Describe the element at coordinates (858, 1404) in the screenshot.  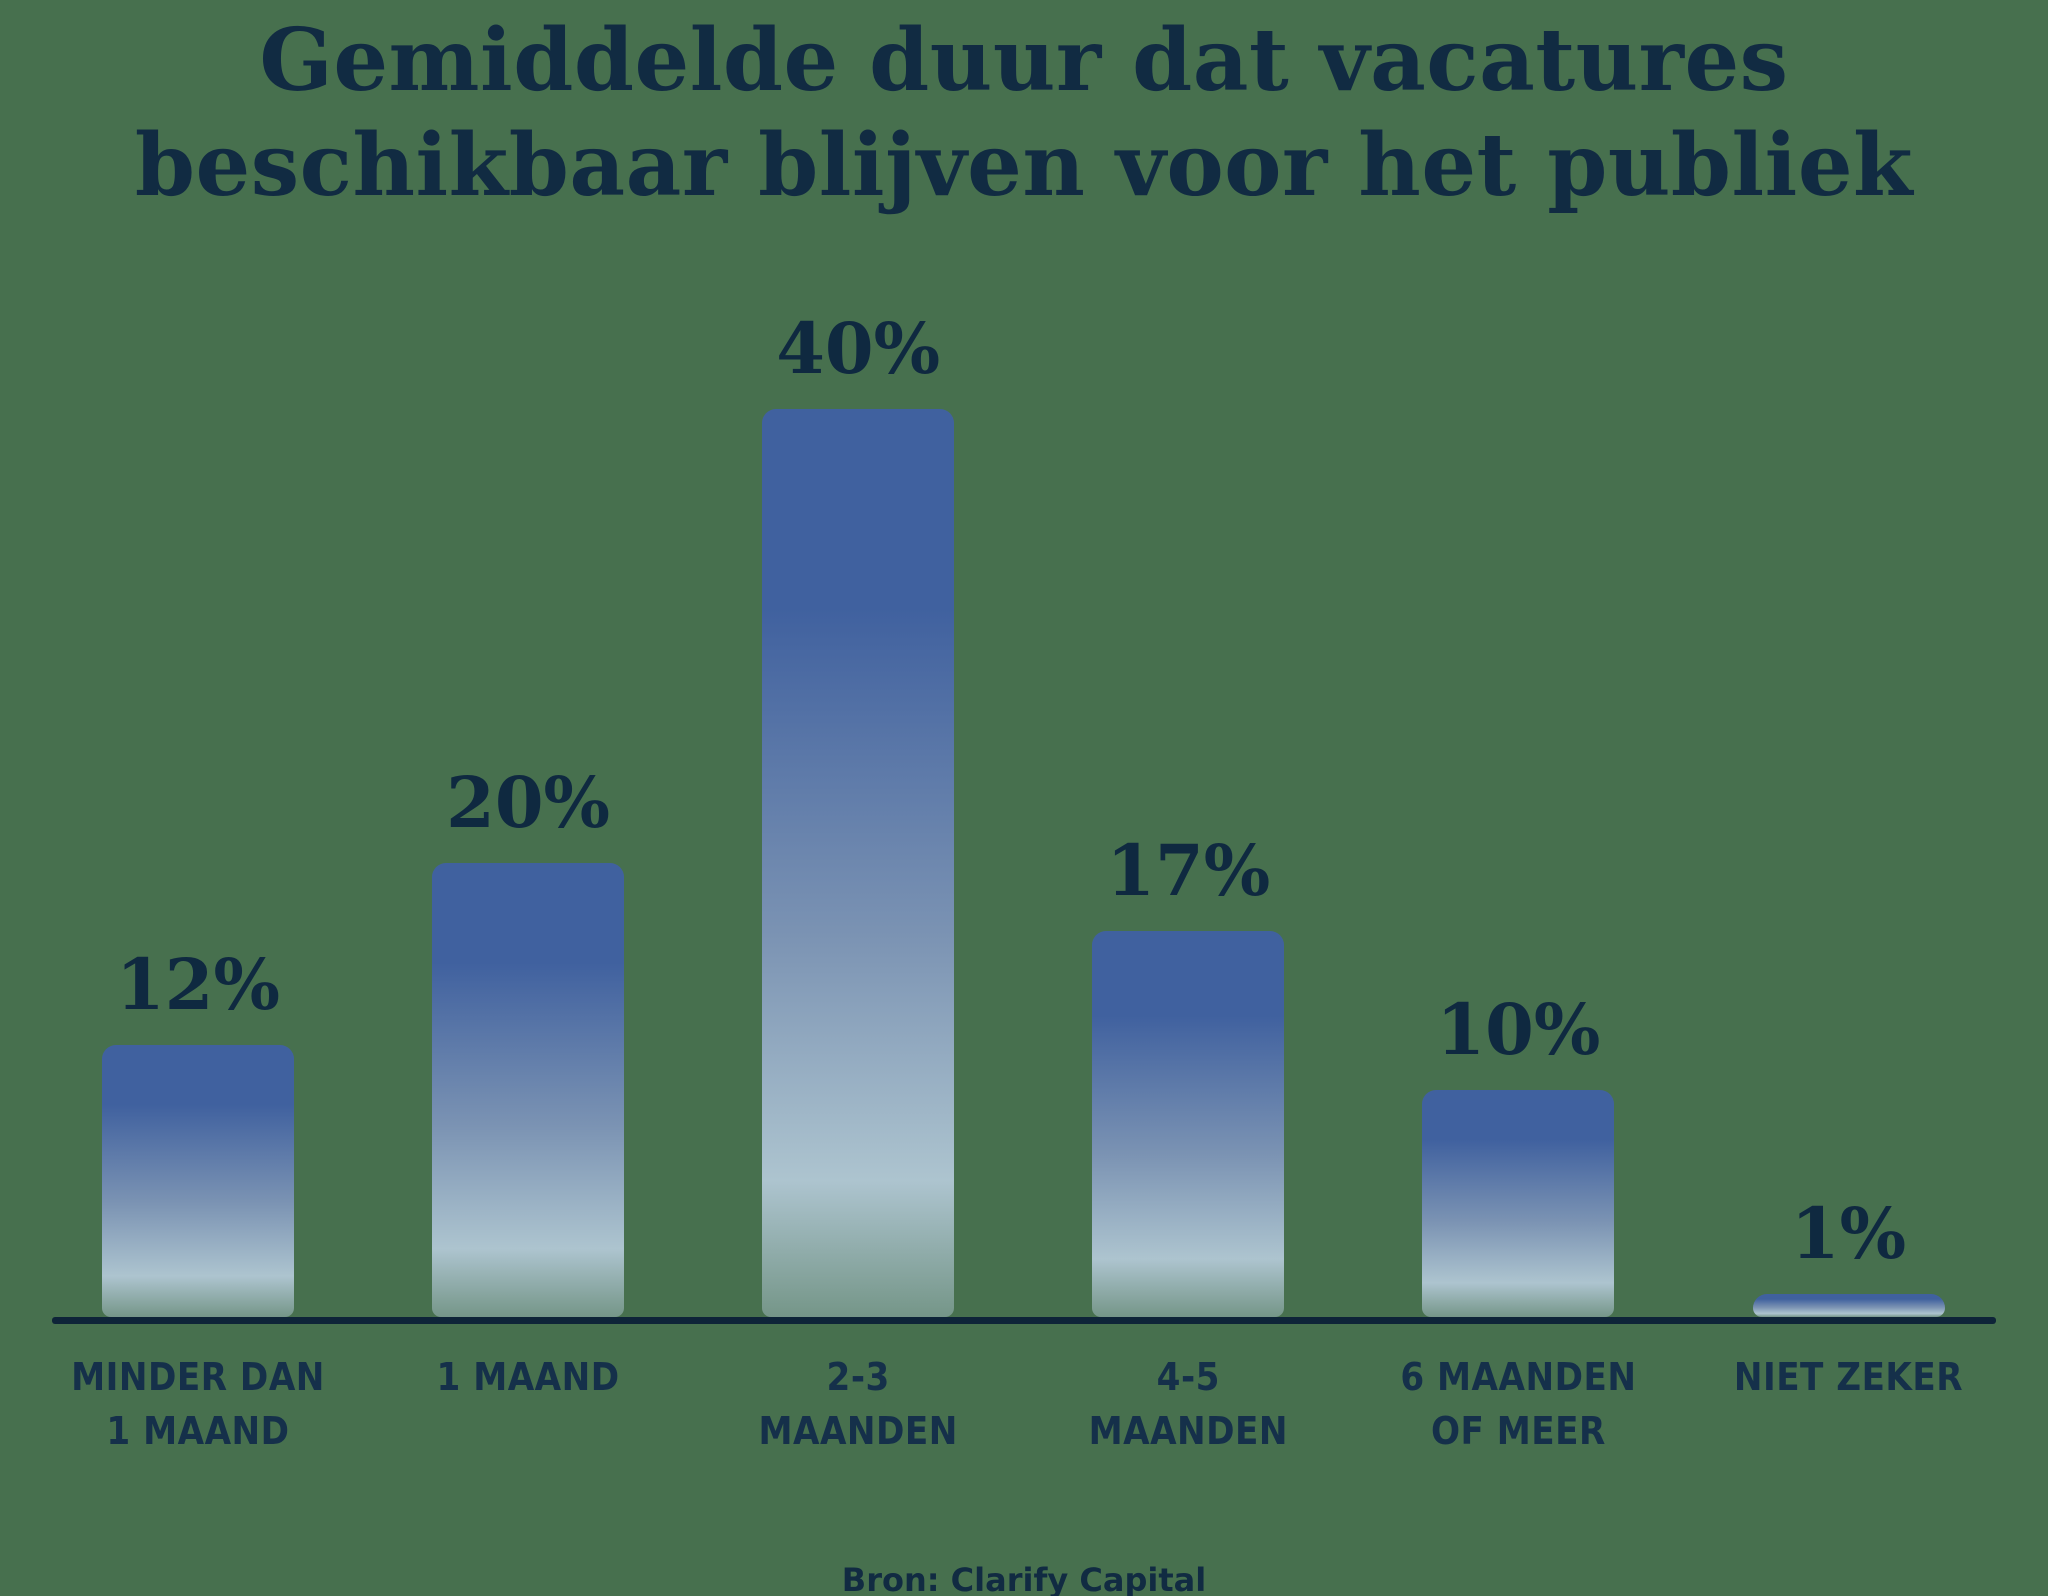
I see `category-label: 2-3 MAANDEN` at that location.